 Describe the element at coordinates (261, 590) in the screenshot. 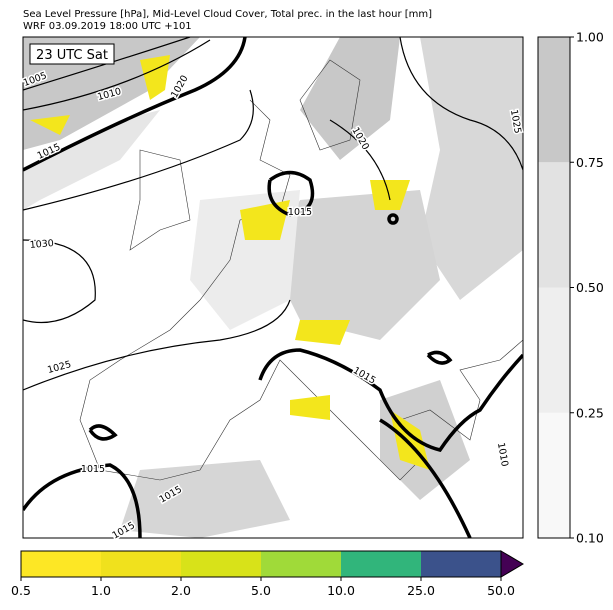

I see `tick-label: 5.0` at that location.